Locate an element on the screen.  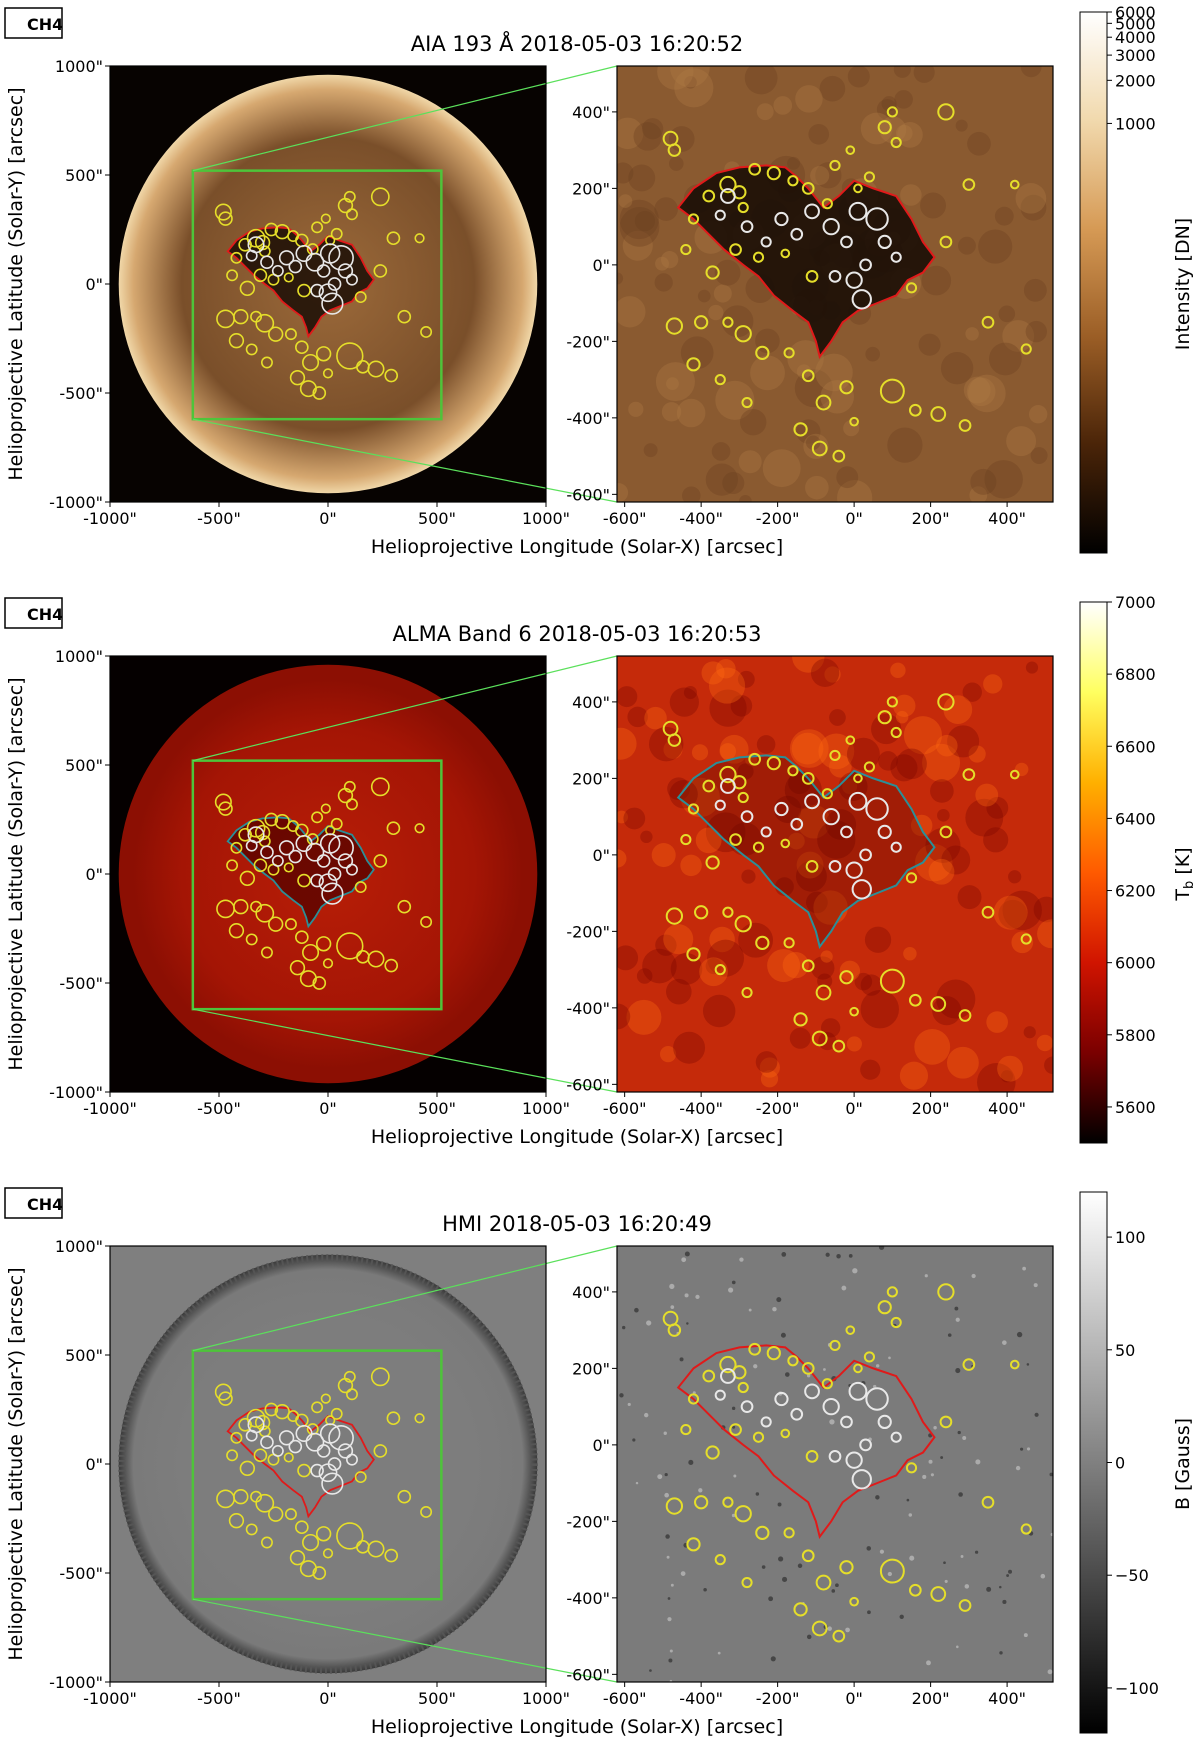
coronal-hole-contour is located at coordinates (806, 851).